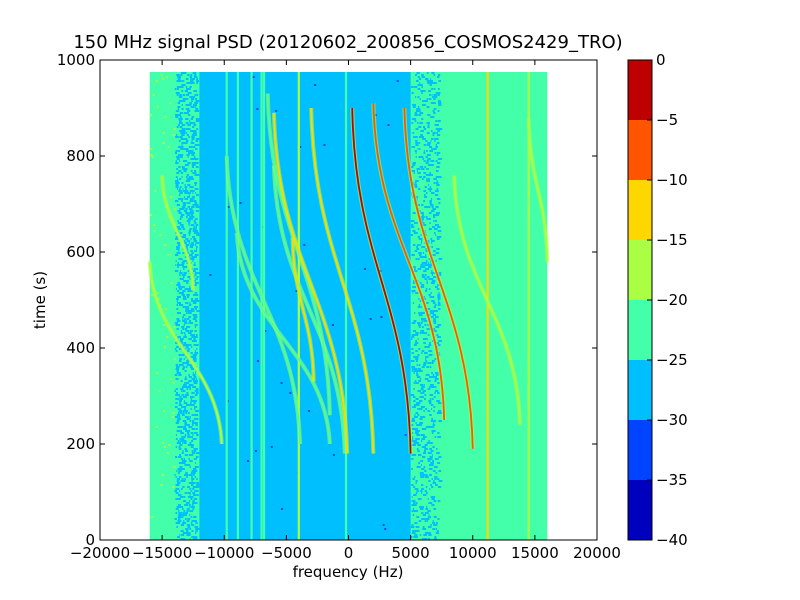  I want to click on x-tick-label: −20000, so click(100, 553).